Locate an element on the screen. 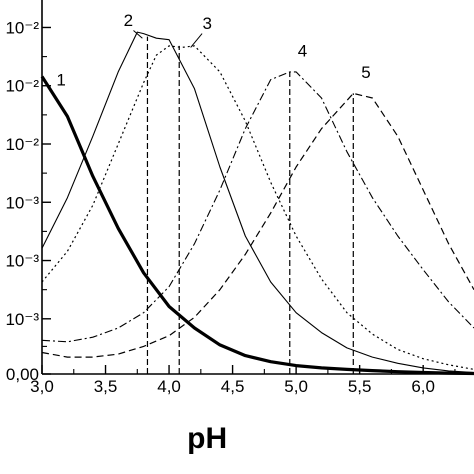  x-tick-label: 5,5 is located at coordinates (360, 386).